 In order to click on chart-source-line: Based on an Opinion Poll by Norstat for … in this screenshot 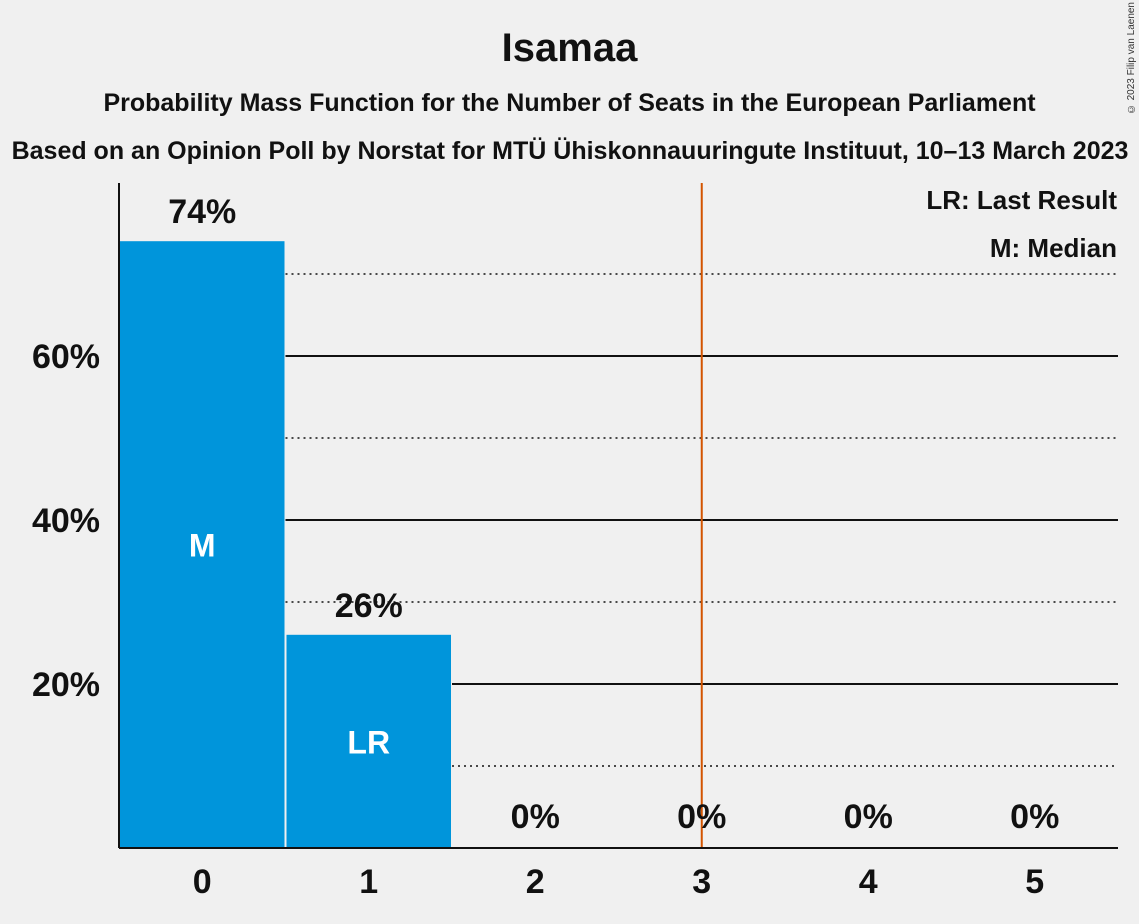, I will do `click(570, 151)`.